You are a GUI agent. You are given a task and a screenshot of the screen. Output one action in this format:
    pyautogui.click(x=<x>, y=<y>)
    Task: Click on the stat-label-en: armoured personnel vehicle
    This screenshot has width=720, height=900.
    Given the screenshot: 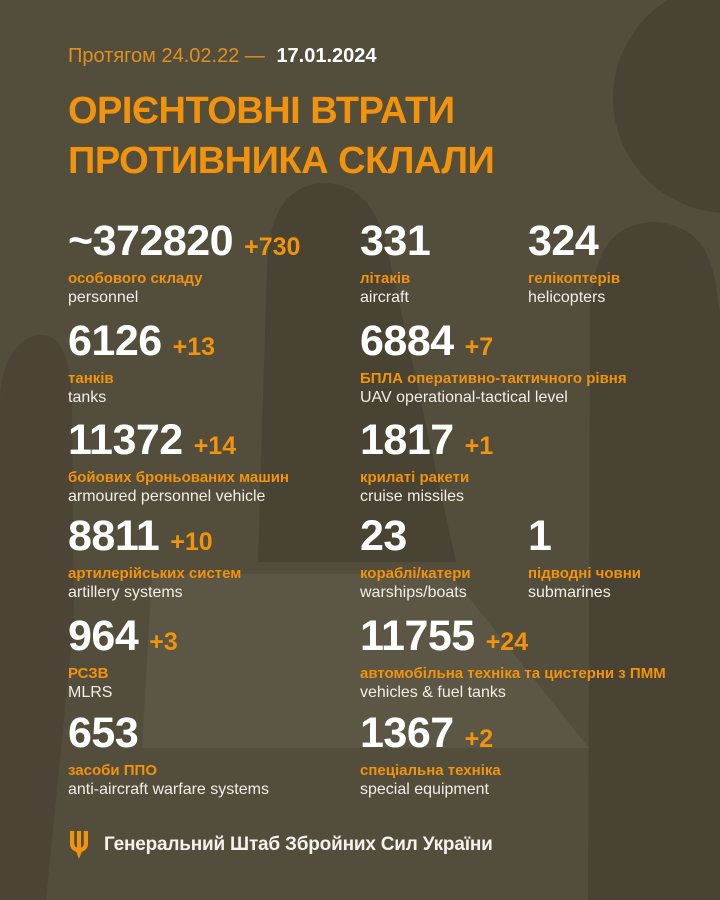 What is the action you would take?
    pyautogui.click(x=167, y=496)
    